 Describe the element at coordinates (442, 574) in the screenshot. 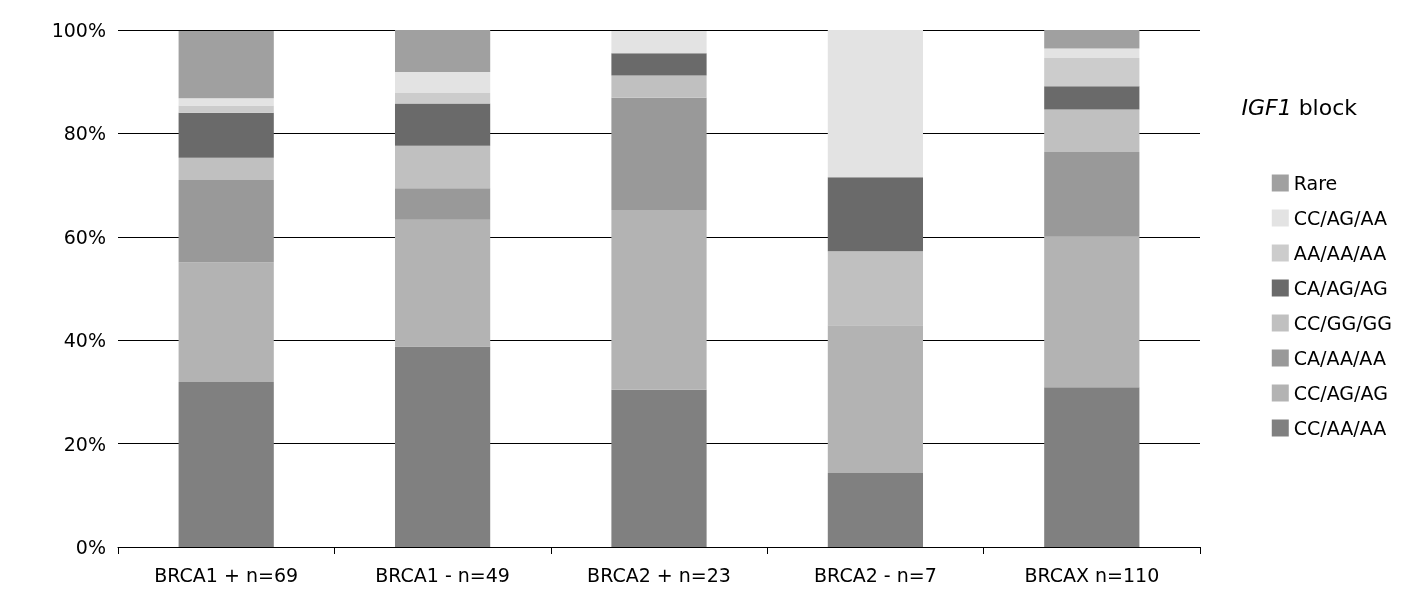

I see `x-tick-label: BRCA1 - n=49` at that location.